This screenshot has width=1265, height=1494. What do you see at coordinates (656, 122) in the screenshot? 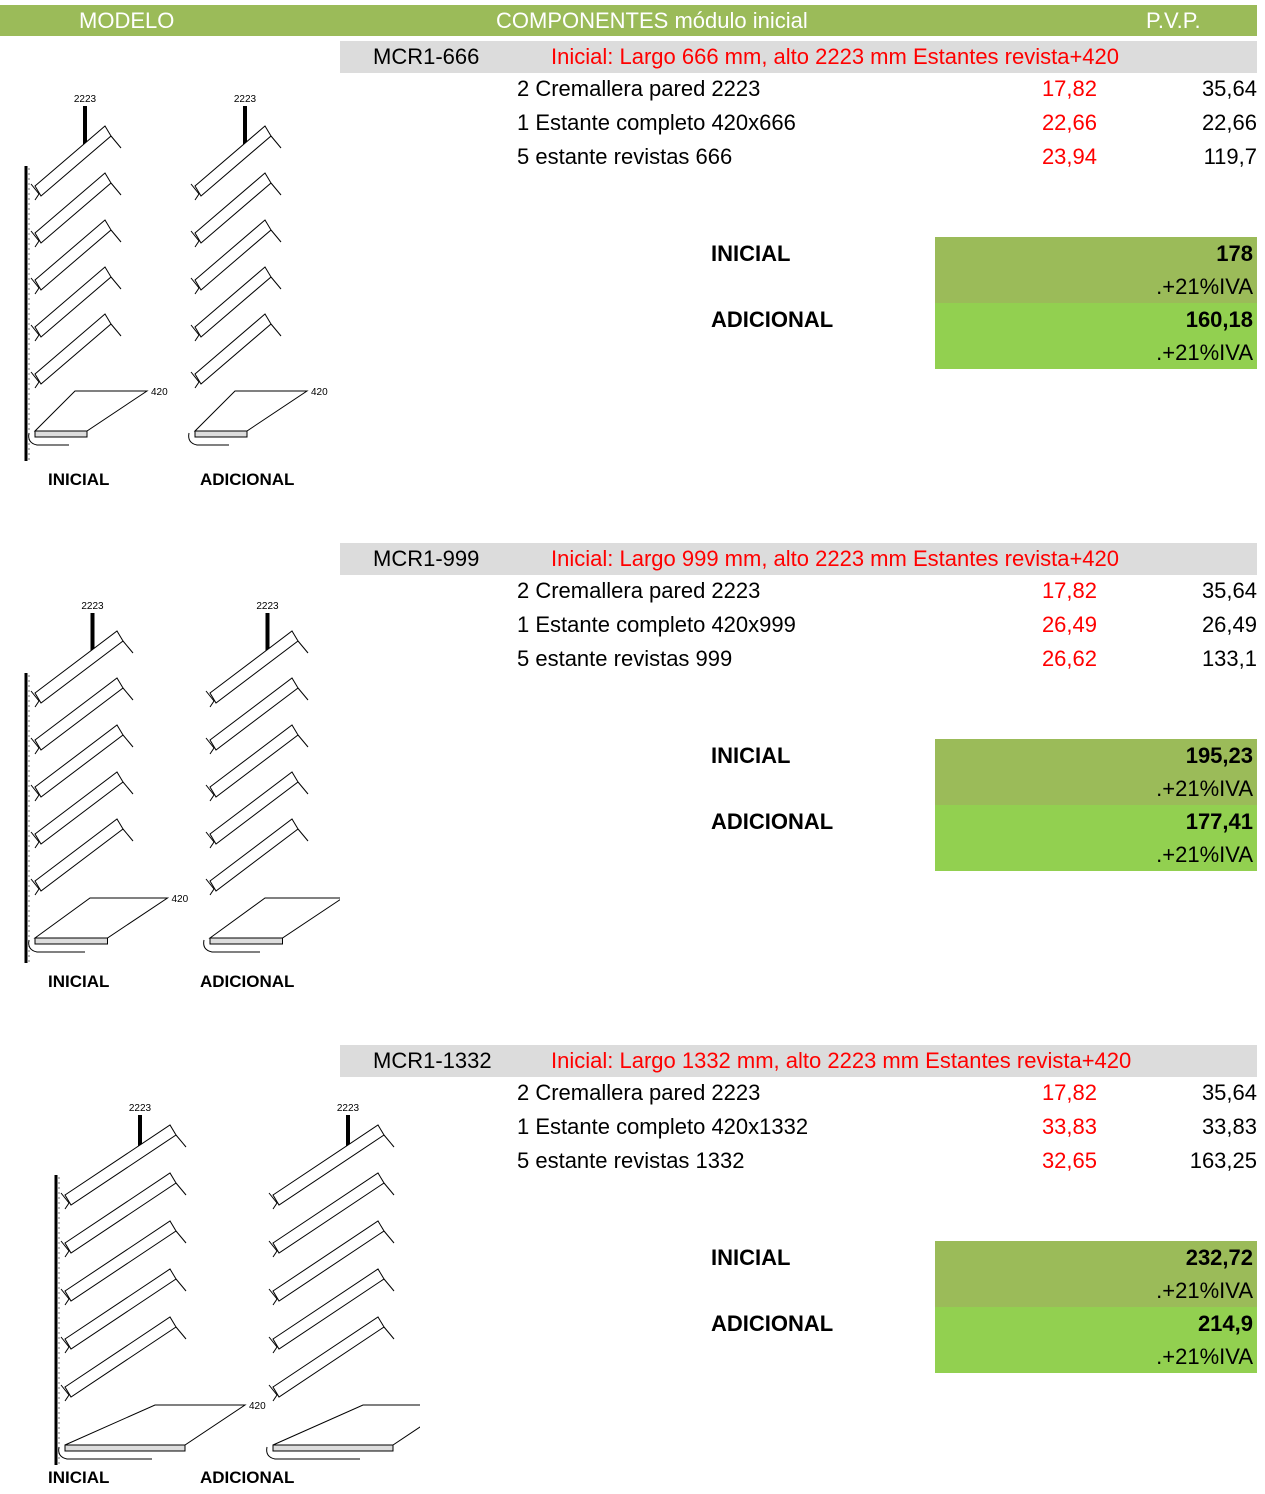
I see `component-name: 1 Estante completo 420x666` at bounding box center [656, 122].